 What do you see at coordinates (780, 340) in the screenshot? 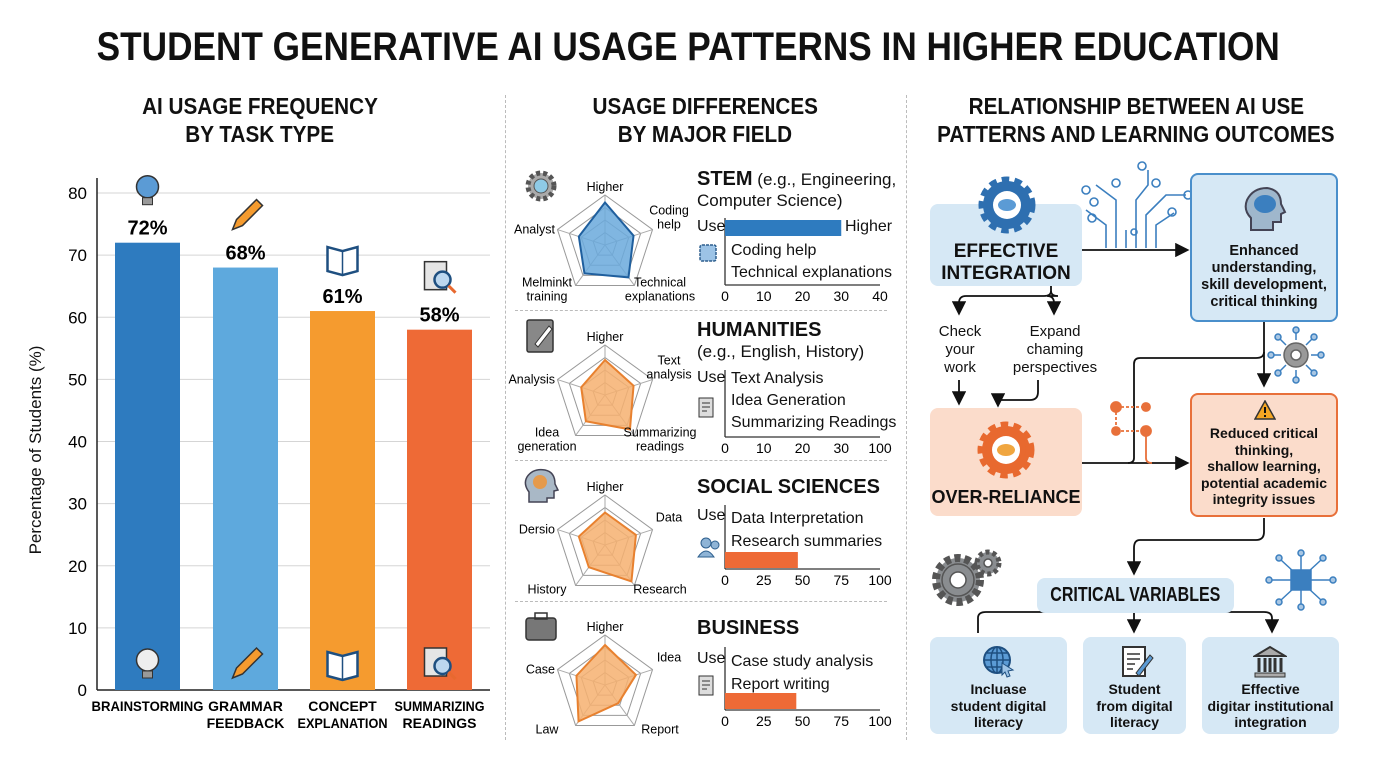
I see `field-humanities-header: HUMANITIES (e.g., English, History)` at bounding box center [780, 340].